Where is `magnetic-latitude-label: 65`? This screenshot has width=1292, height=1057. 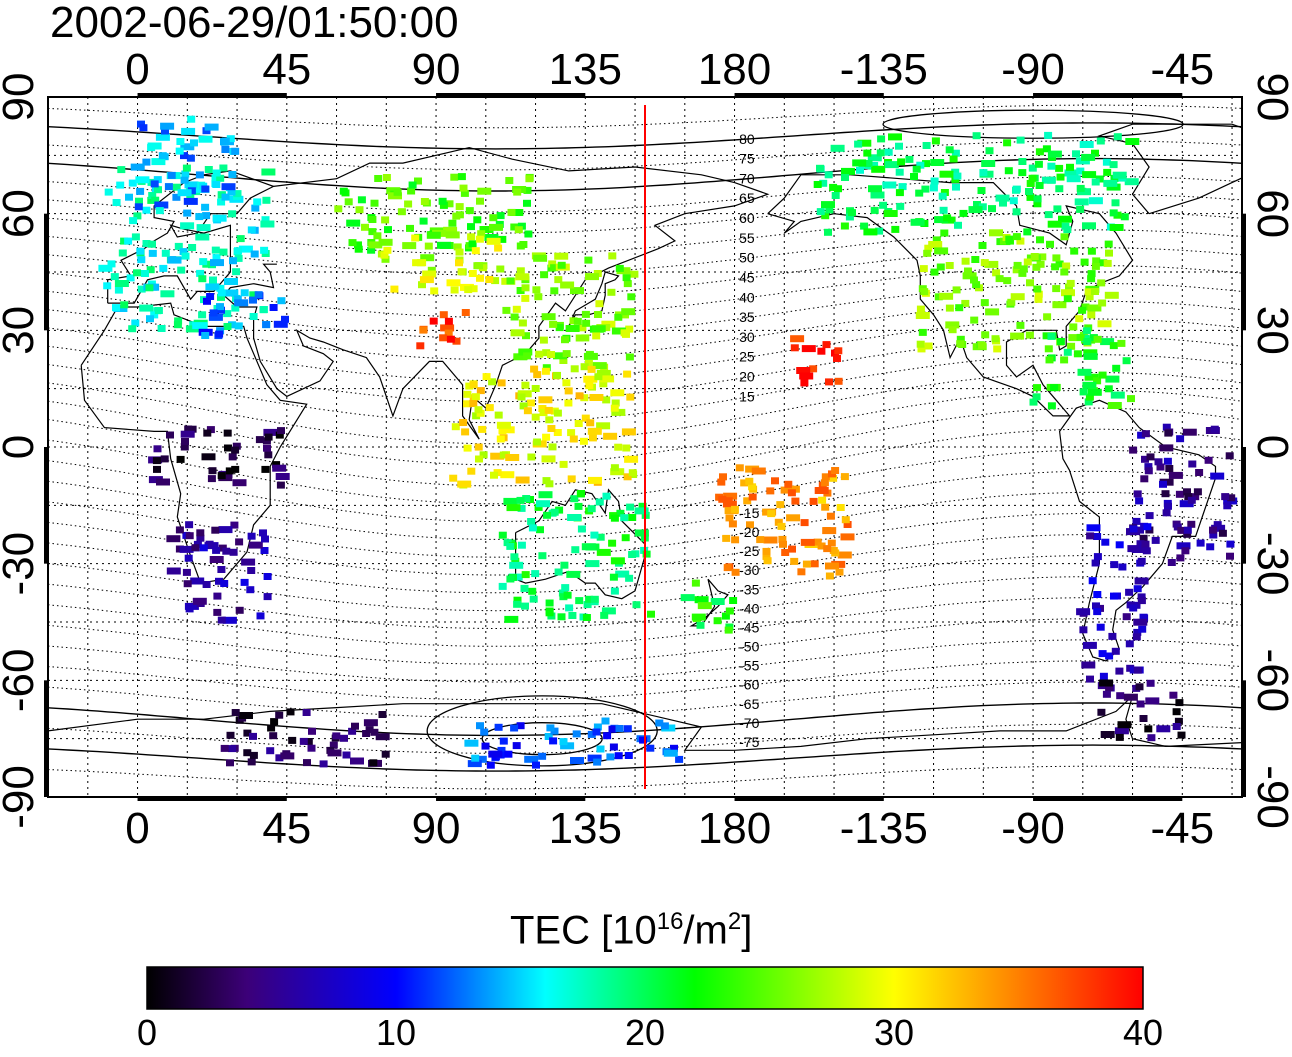
magnetic-latitude-label: 65 is located at coordinates (747, 198).